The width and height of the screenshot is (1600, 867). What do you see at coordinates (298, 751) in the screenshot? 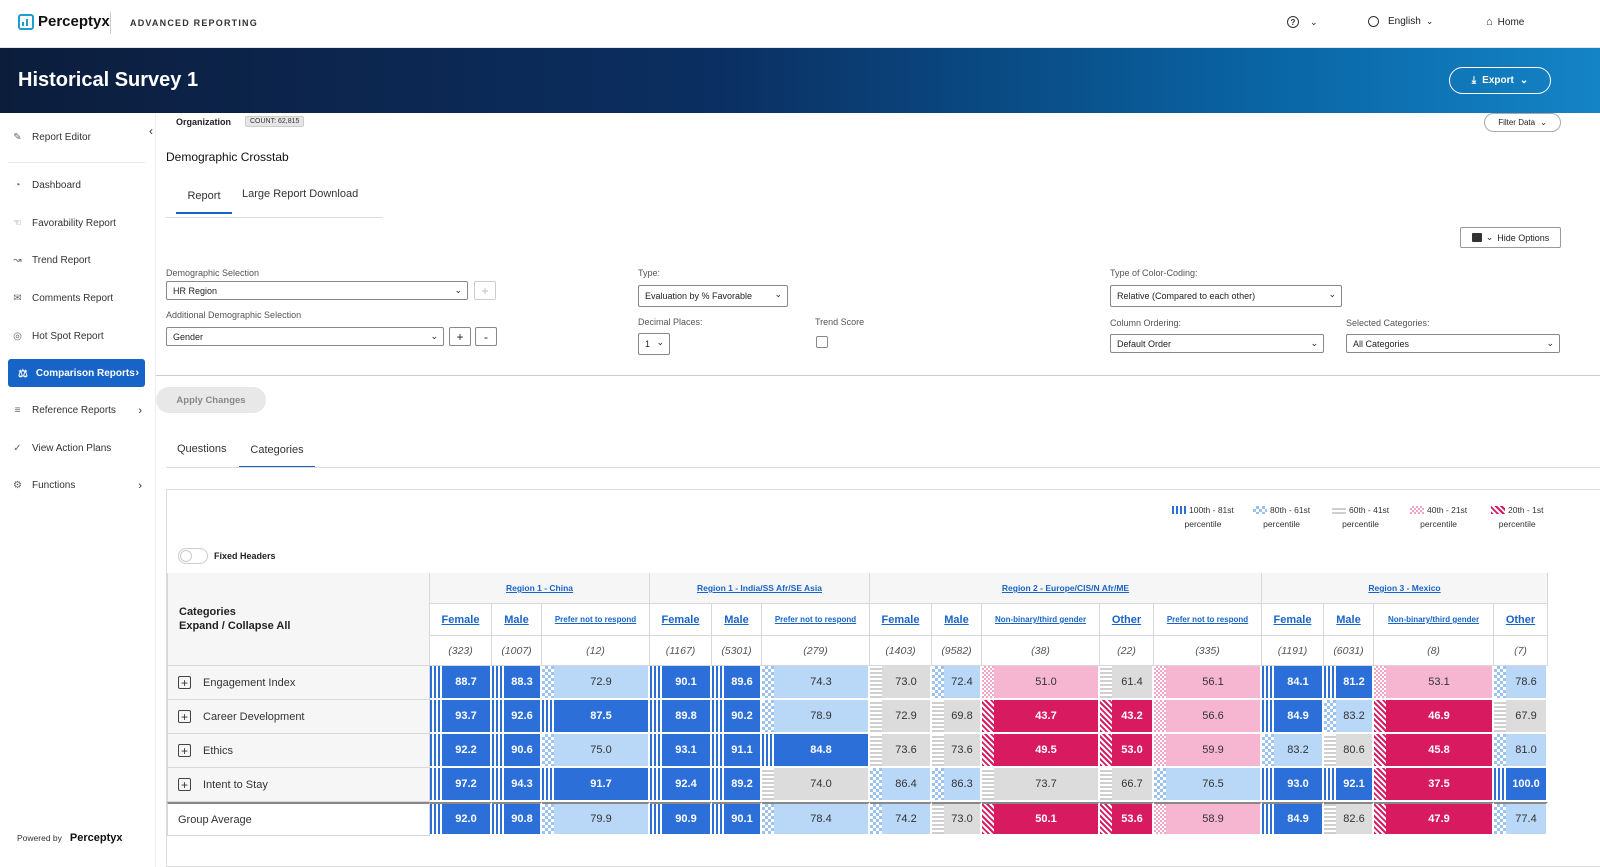
I see `category-row-label: + Ethics` at bounding box center [298, 751].